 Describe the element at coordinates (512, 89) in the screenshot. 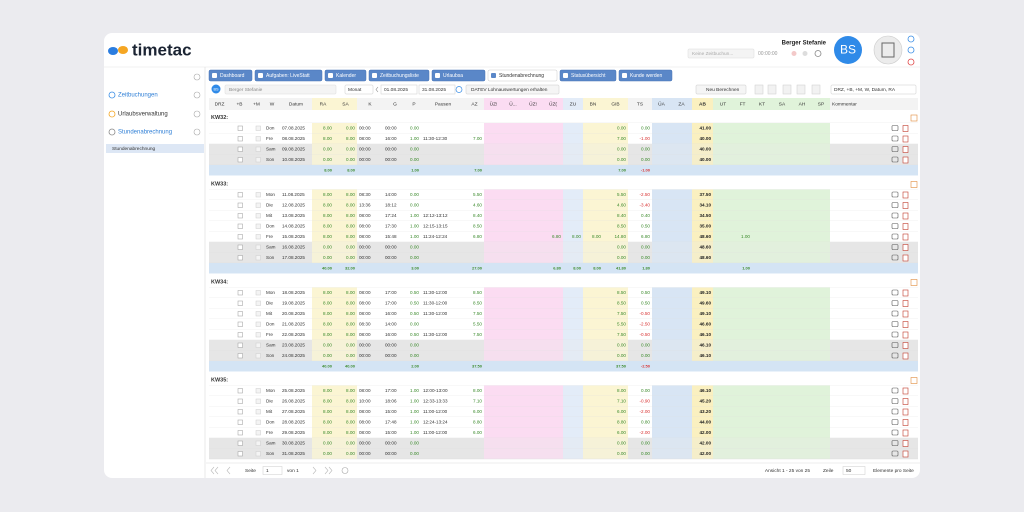

I see `export-button` at that location.